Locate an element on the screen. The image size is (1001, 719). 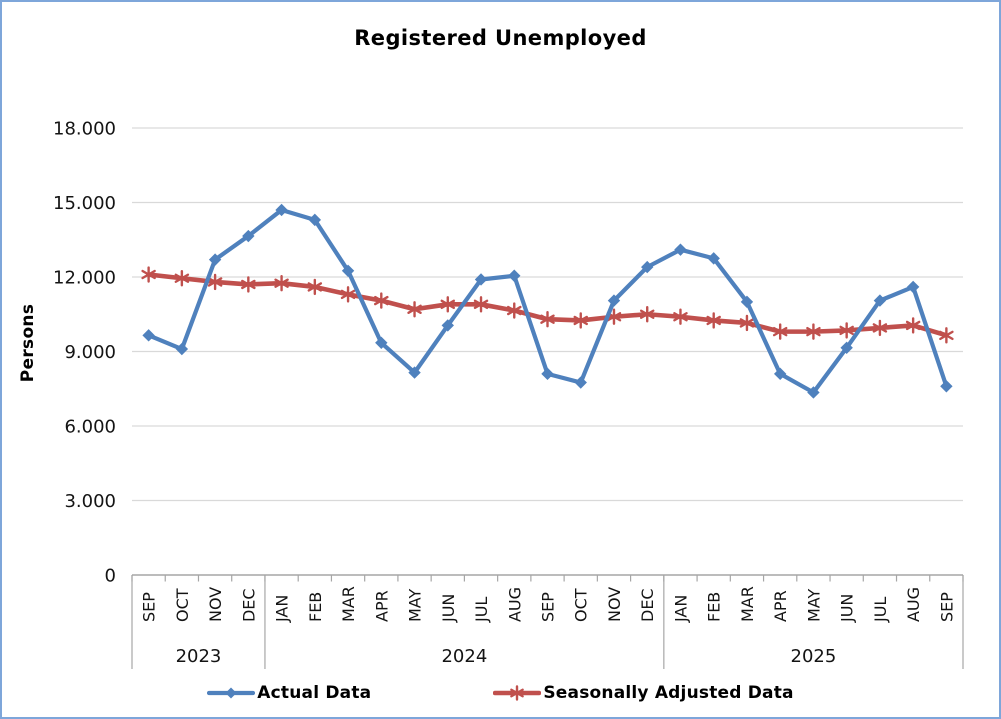
legend-label-seasonally-adjusted-data: Seasonally Adjusted Data is located at coordinates (668, 693).